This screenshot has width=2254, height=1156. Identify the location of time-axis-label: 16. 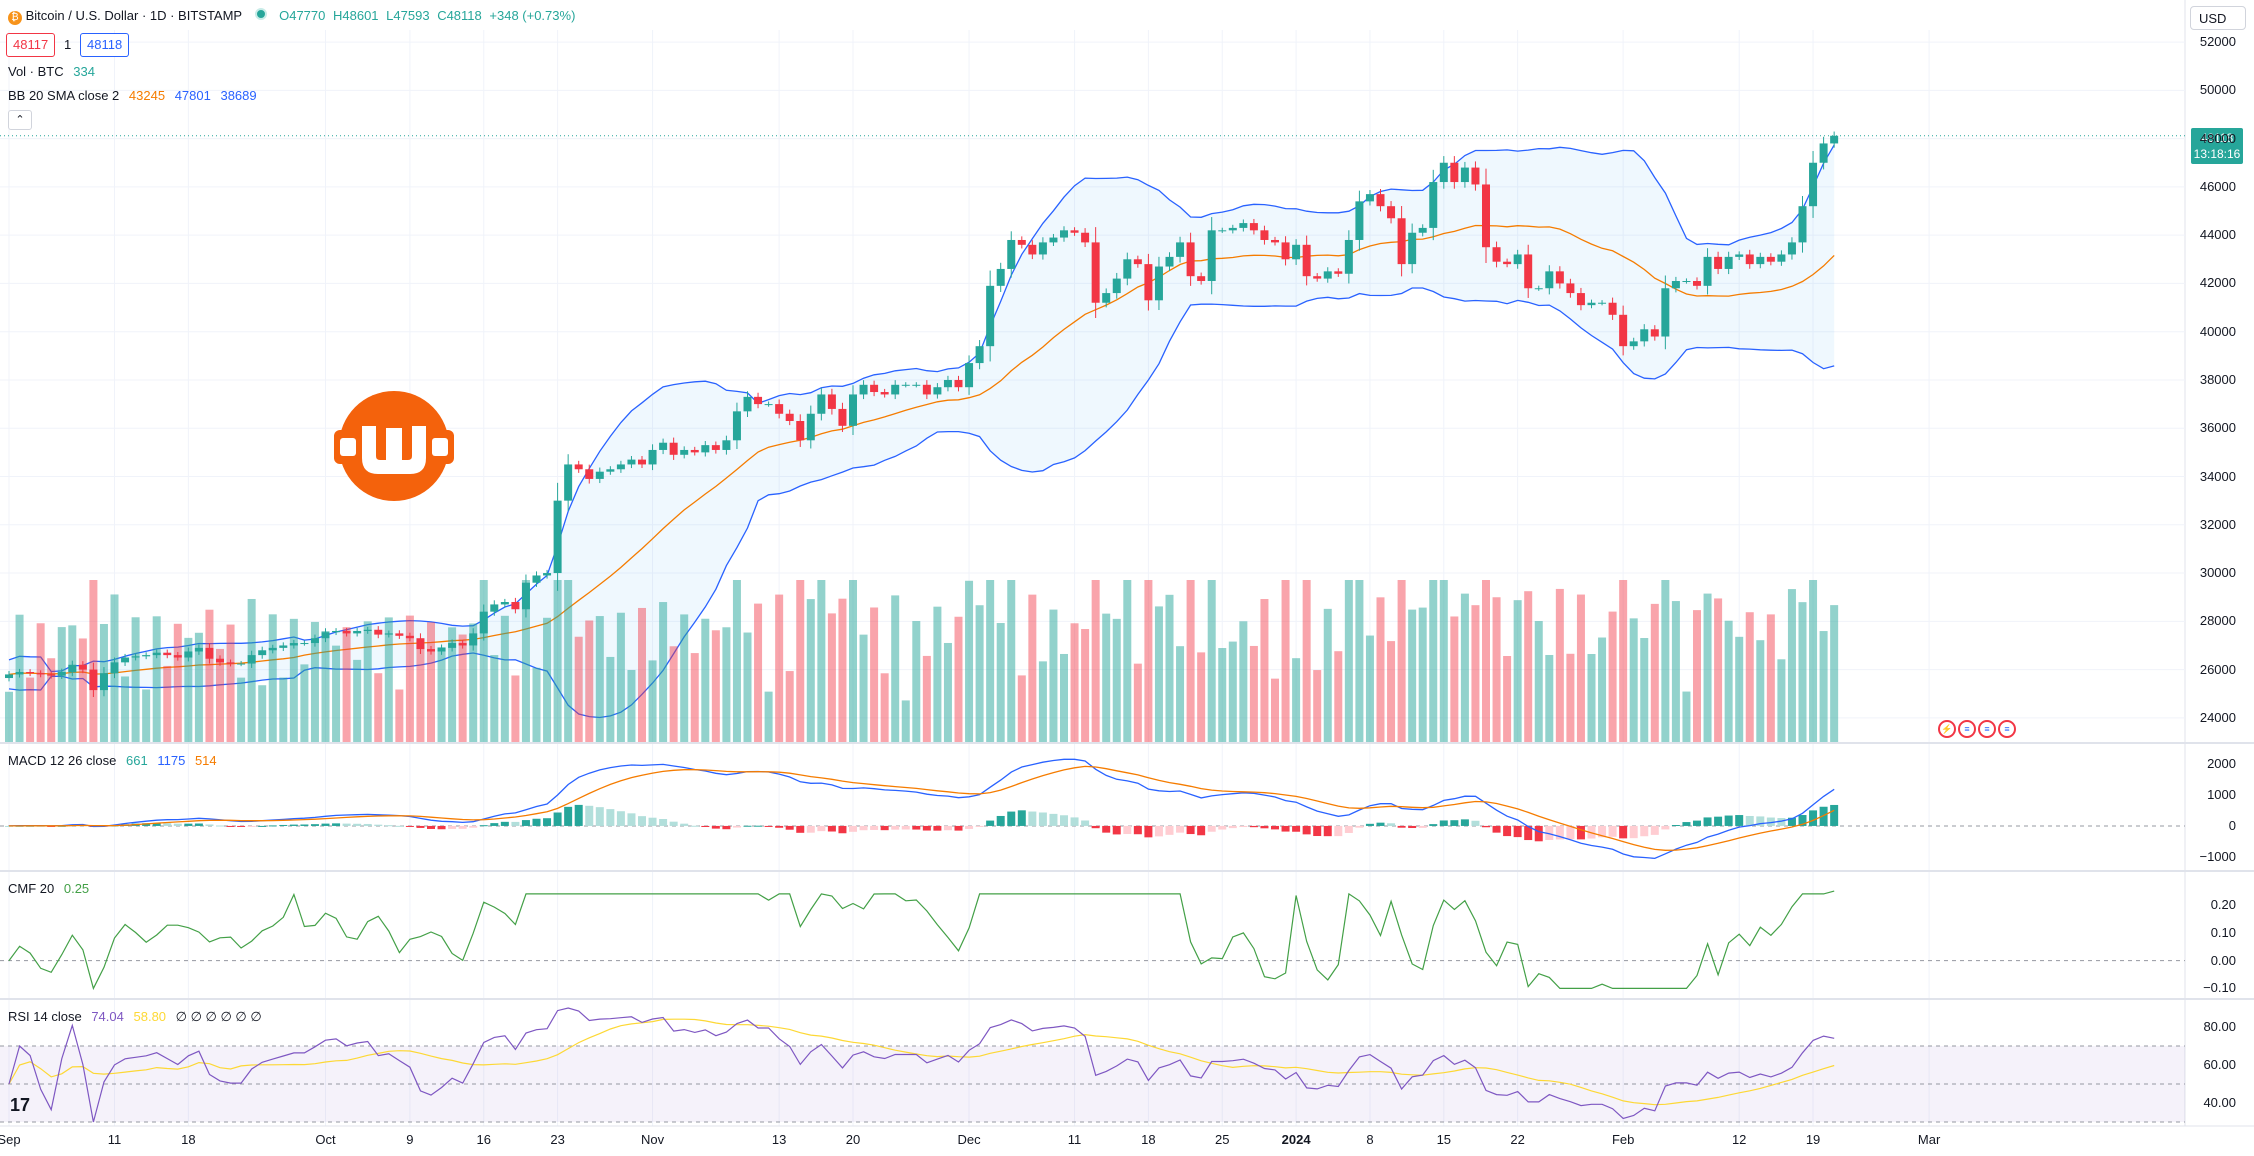
(483, 1139).